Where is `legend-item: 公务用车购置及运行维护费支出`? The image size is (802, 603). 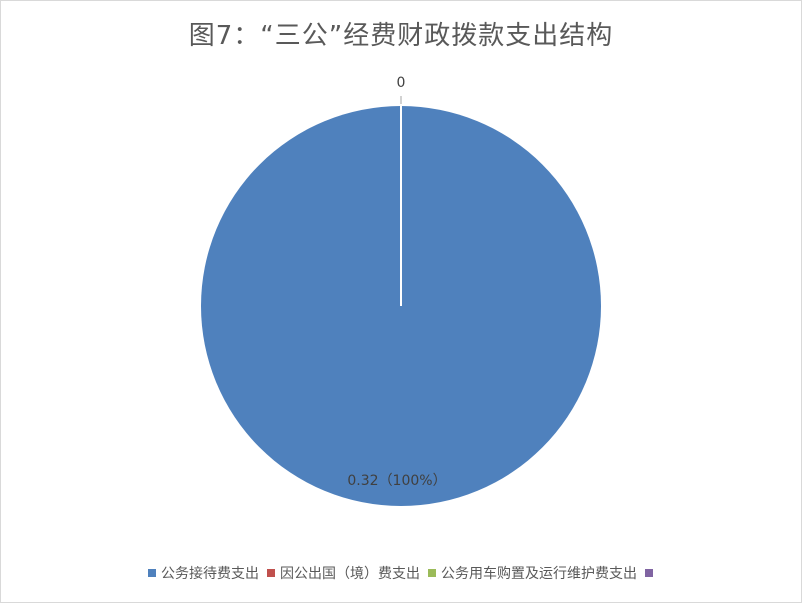 legend-item: 公务用车购置及运行维护费支出 is located at coordinates (530, 573).